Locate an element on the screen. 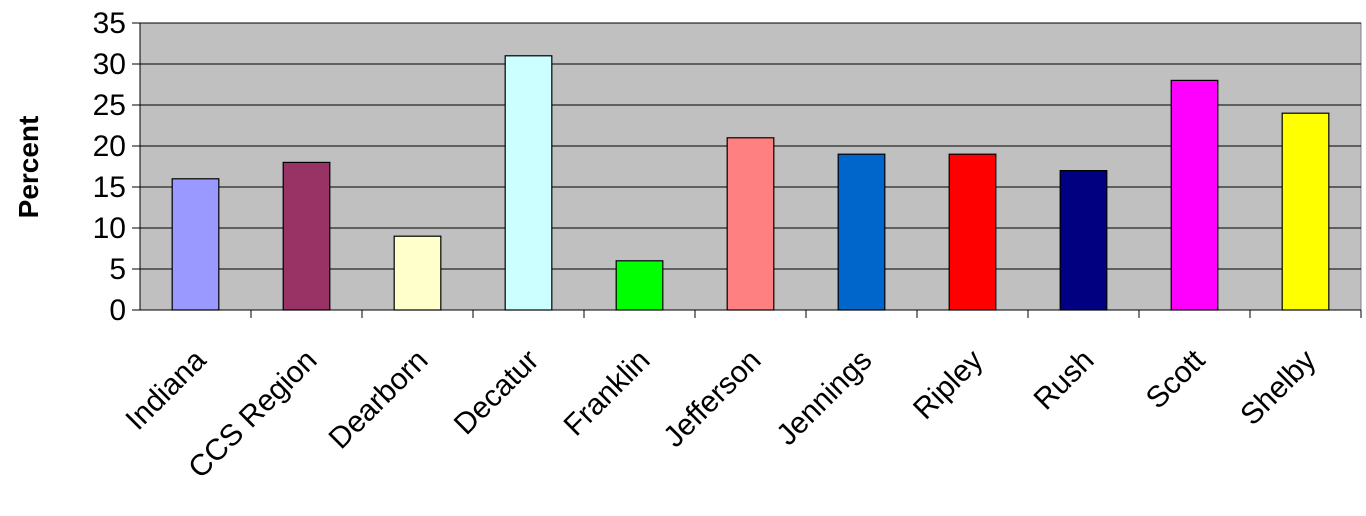  x-tick-label: Decatur is located at coordinates (497, 393).